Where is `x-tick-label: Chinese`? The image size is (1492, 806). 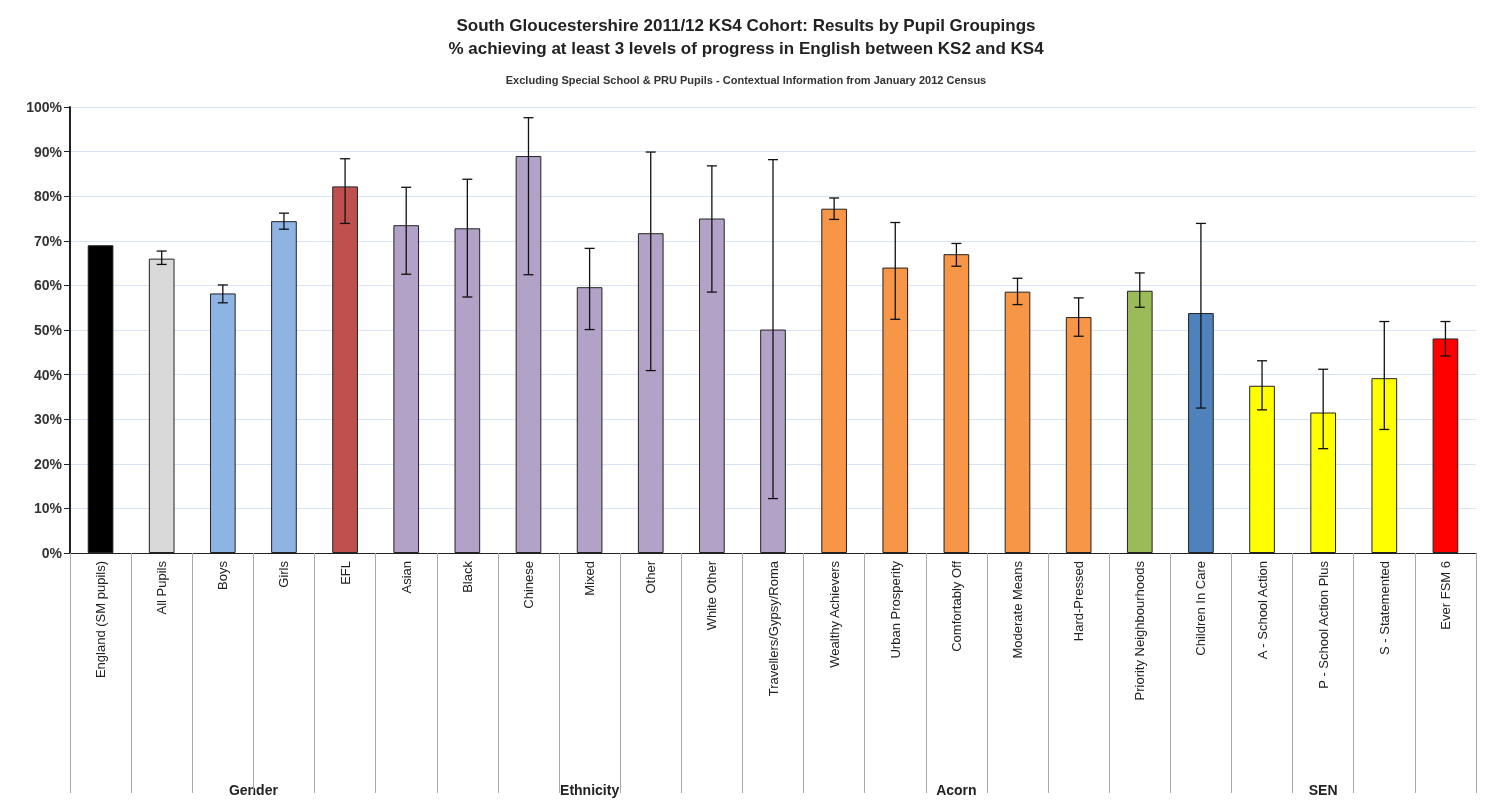
x-tick-label: Chinese is located at coordinates (528, 585).